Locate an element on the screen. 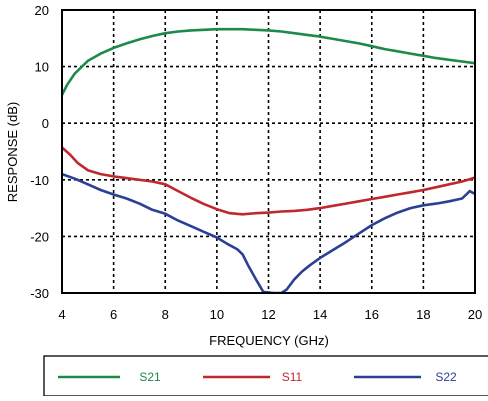  x-tick-label: 16 is located at coordinates (372, 314).